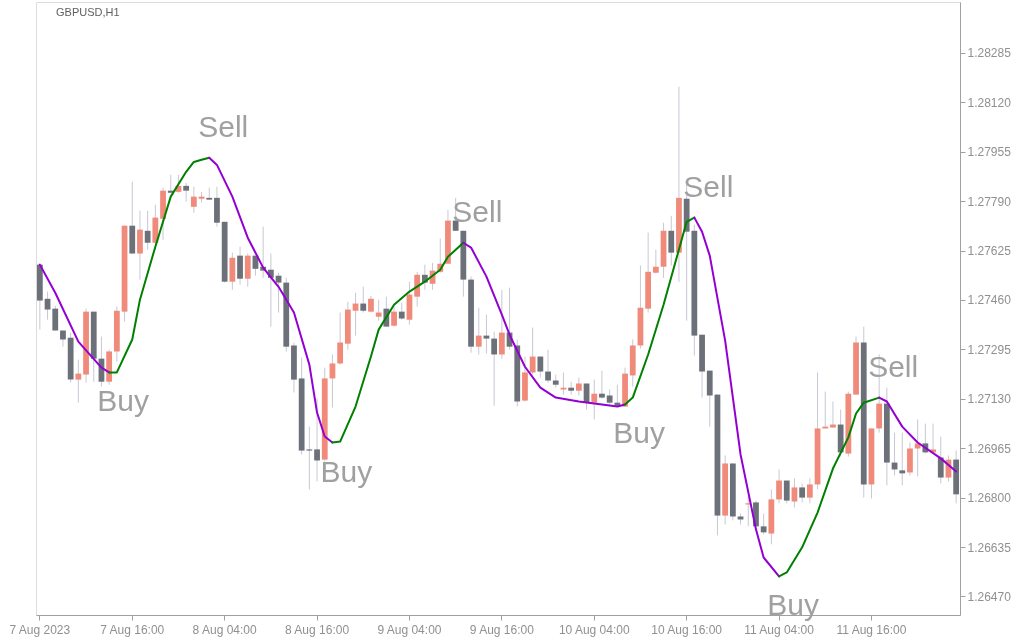  Describe the element at coordinates (779, 629) in the screenshot. I see `x-tick-label: 11 Aug 04:00` at that location.